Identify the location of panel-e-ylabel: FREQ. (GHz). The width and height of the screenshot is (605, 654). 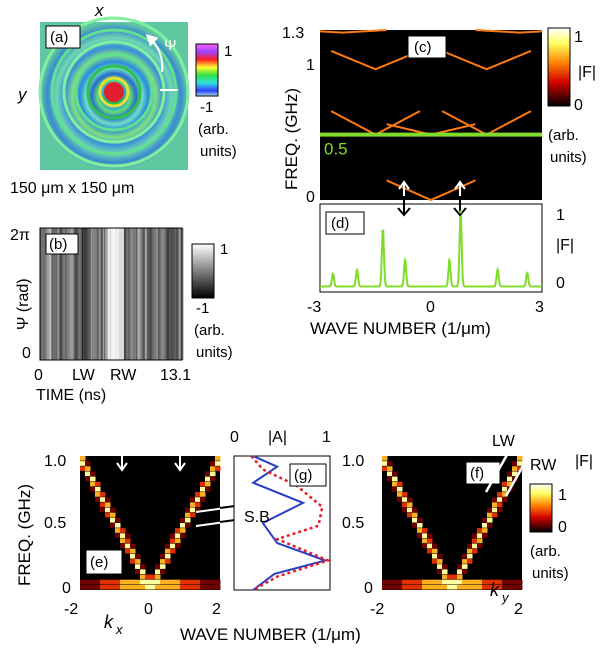
(24, 535).